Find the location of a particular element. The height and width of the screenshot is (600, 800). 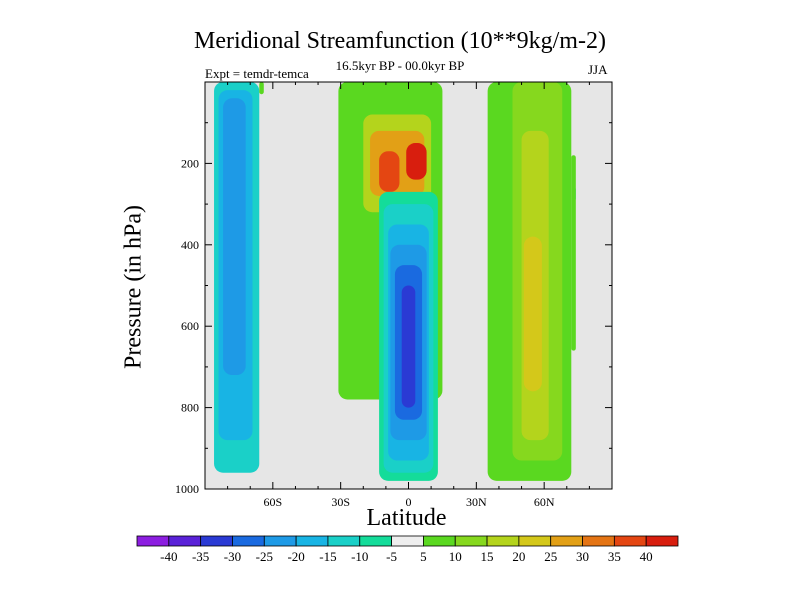

contour-region-north-edge-pos is located at coordinates (573, 253).